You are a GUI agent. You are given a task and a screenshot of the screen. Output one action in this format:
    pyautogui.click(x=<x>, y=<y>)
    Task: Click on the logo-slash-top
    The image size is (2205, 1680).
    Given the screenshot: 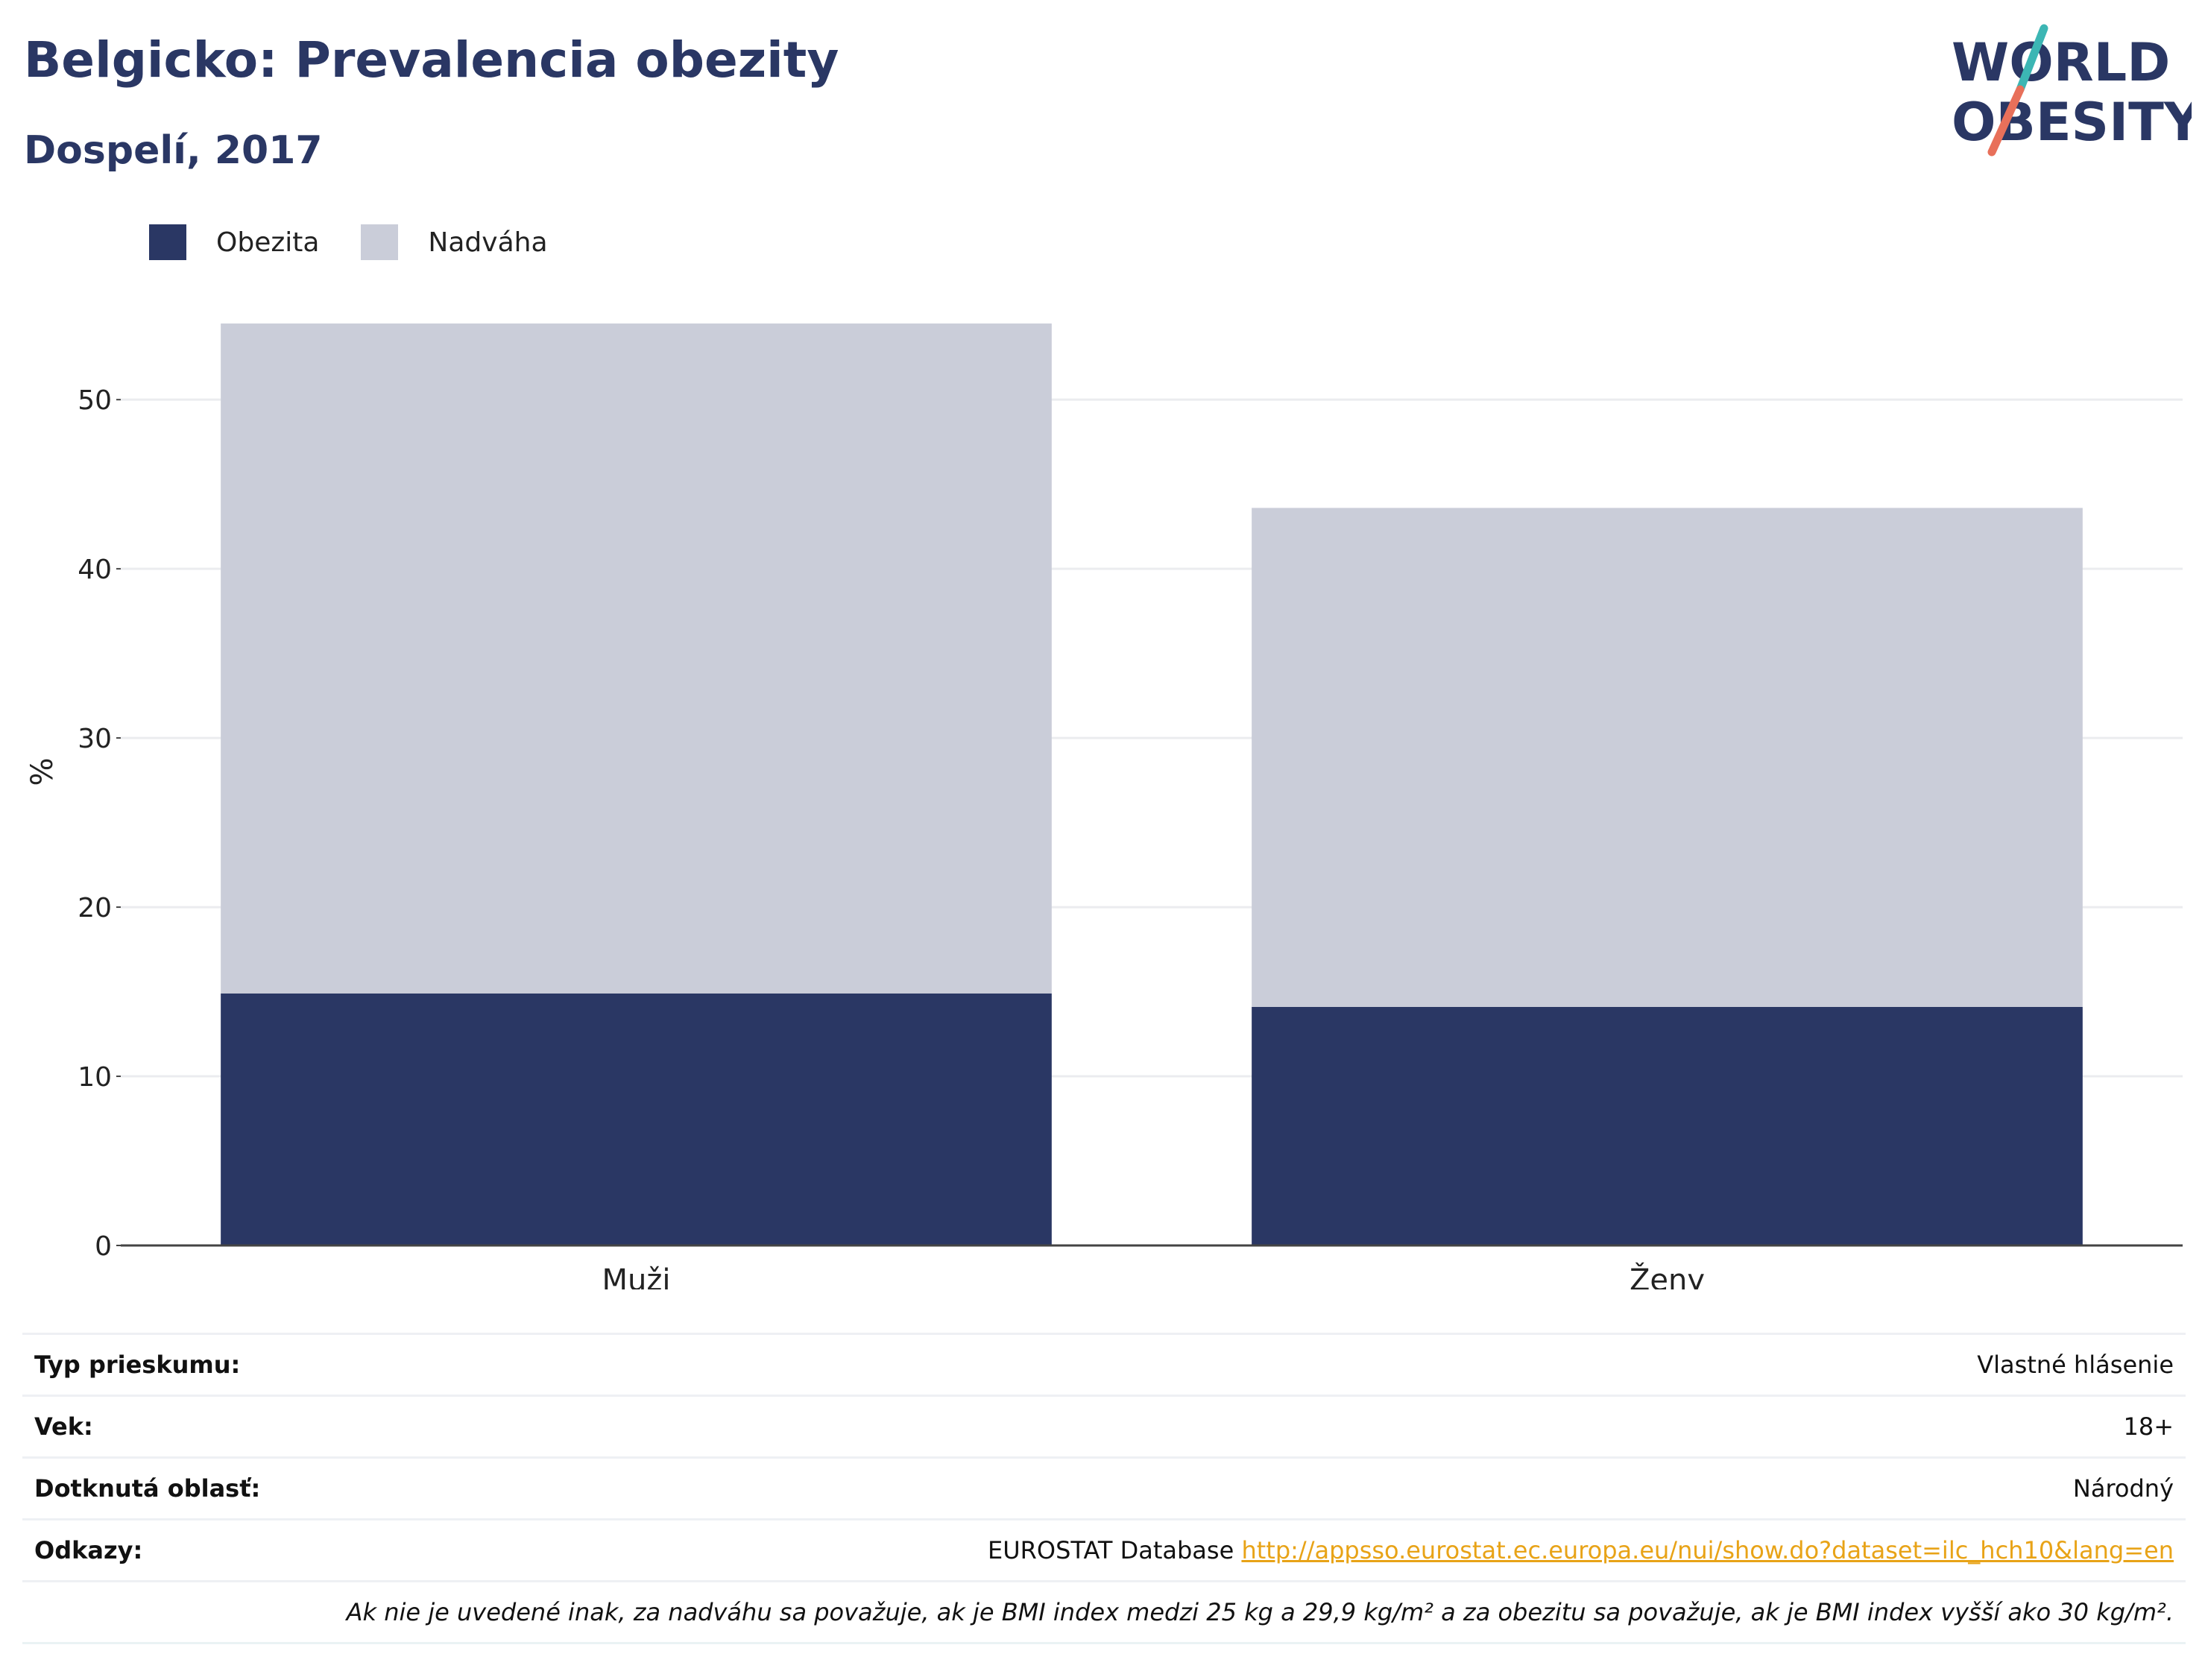 What is the action you would take?
    pyautogui.click(x=2032, y=59)
    